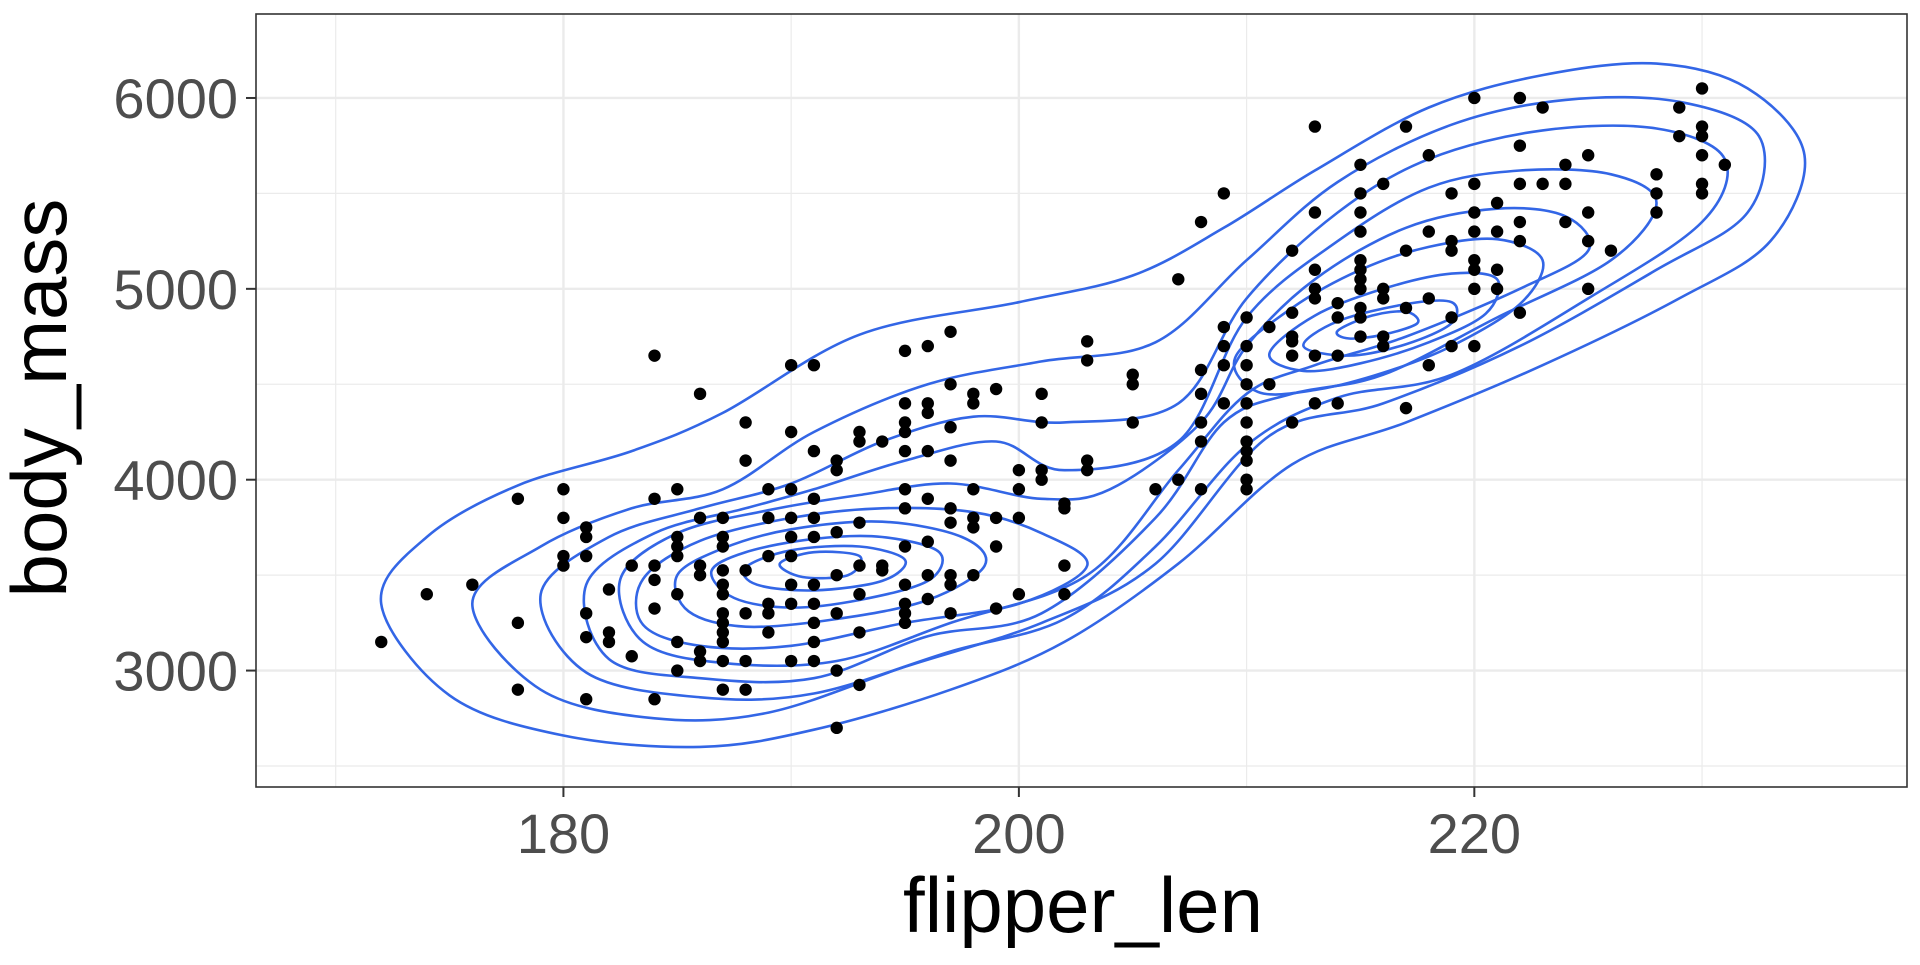 The image size is (1920, 965). I want to click on x-tick-label: 220, so click(1474, 833).